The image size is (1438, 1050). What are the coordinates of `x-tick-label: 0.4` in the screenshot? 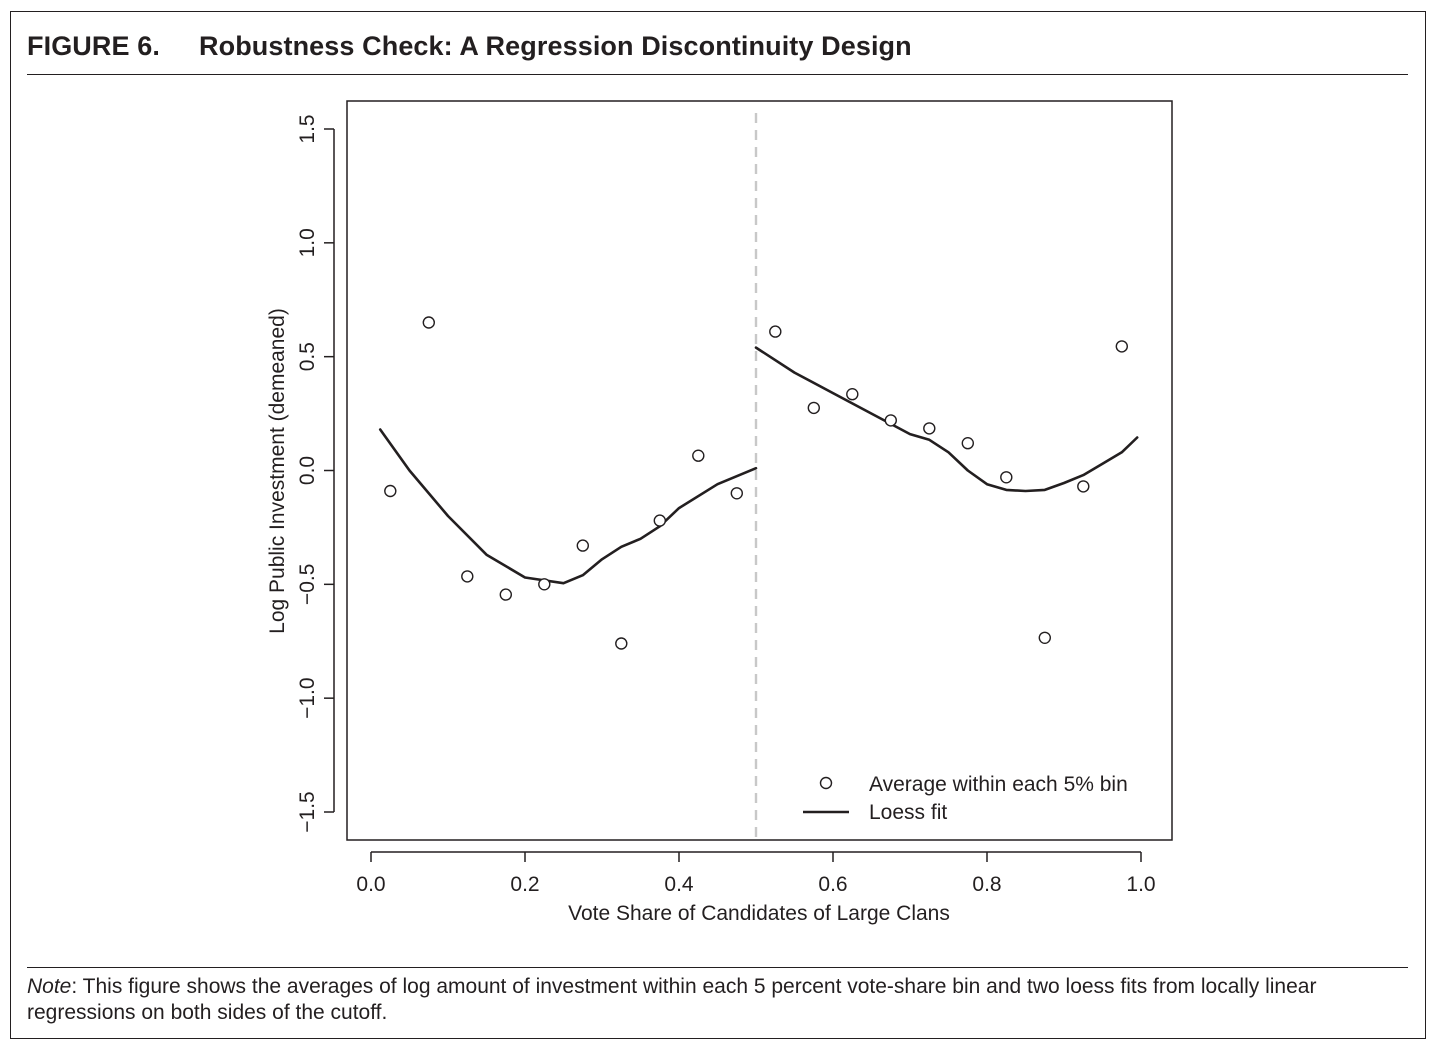 It's located at (679, 884).